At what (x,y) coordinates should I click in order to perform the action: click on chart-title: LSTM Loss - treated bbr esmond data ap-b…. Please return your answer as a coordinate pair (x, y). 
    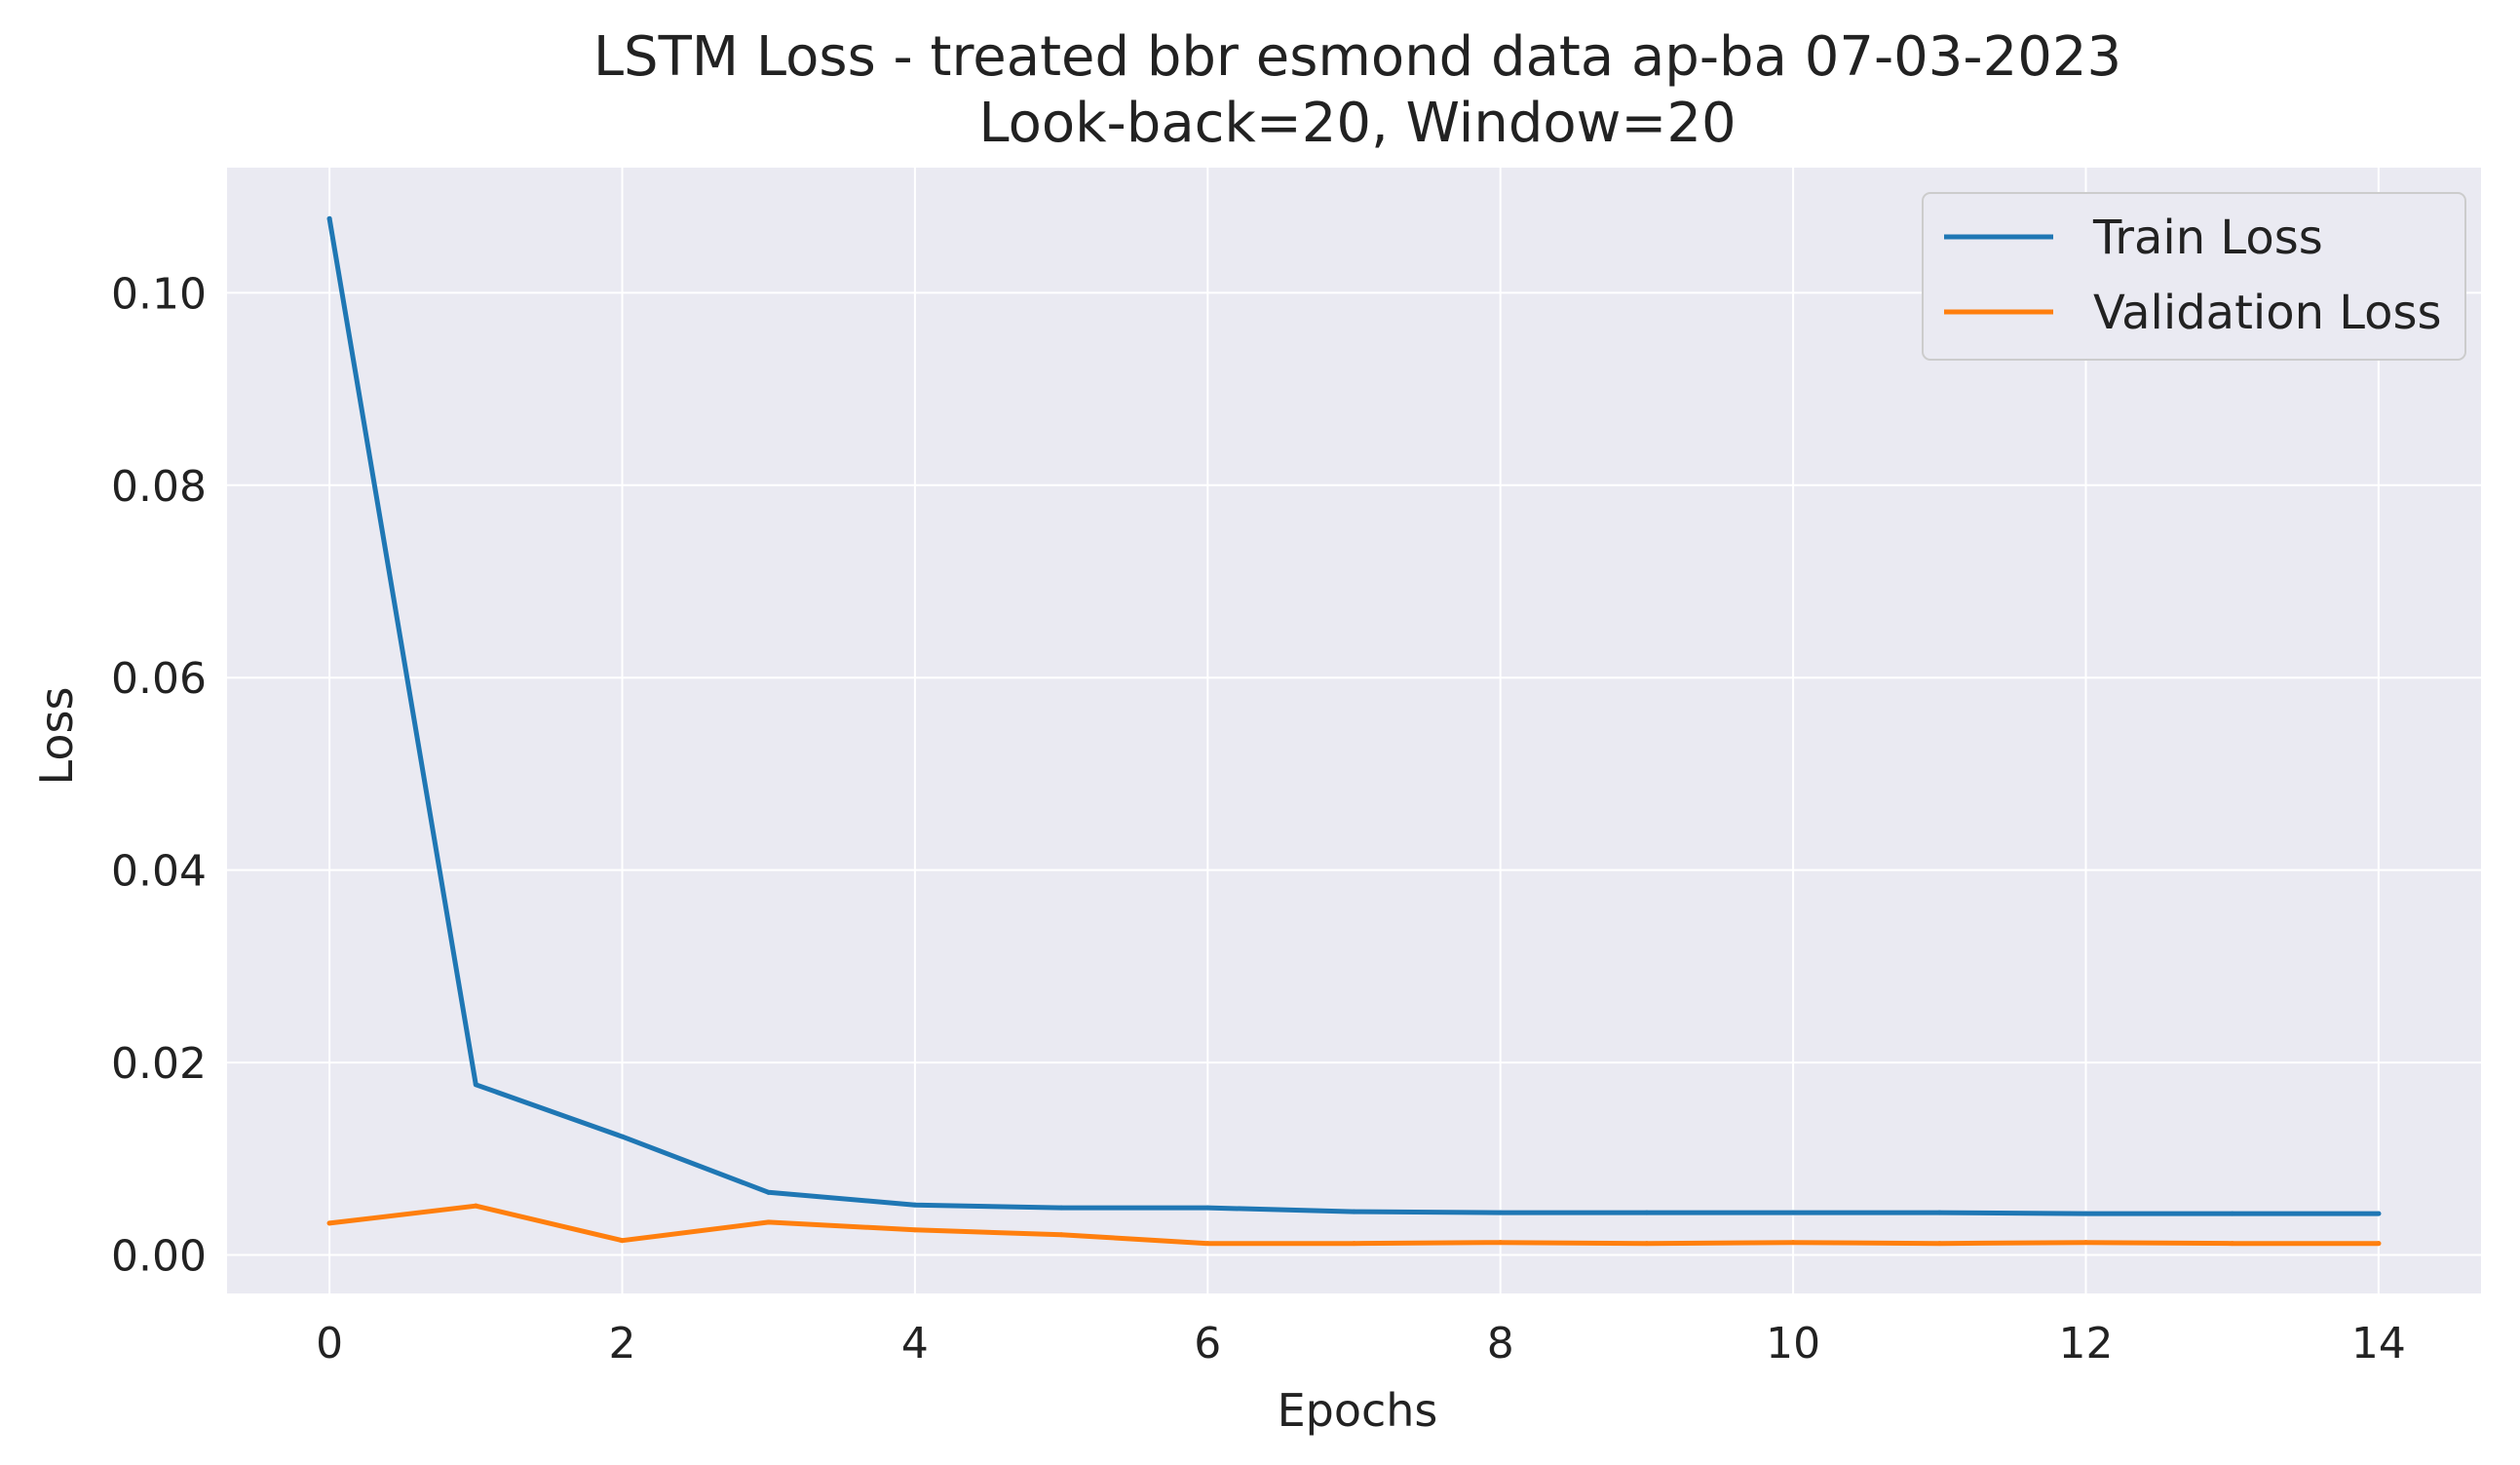
    Looking at the image, I should click on (1357, 57).